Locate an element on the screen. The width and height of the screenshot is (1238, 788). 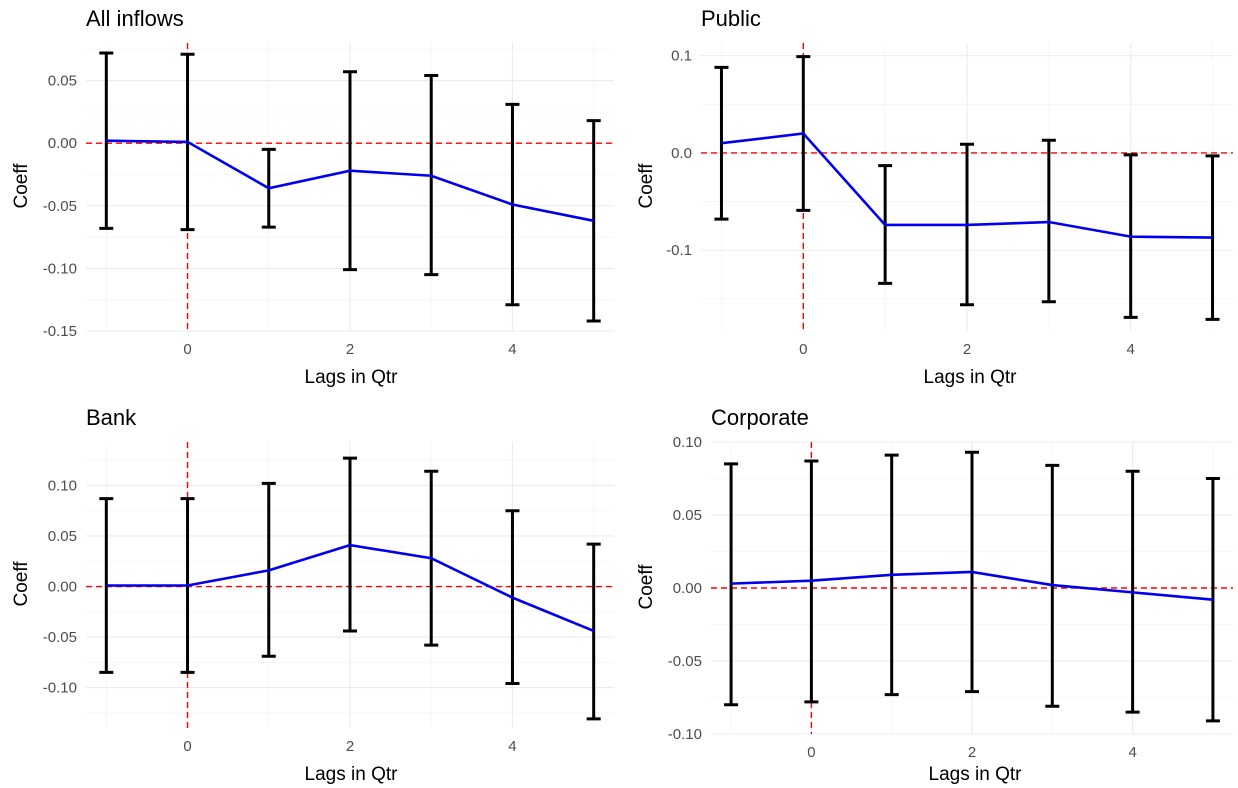
chart-title: Corporate is located at coordinates (760, 417).